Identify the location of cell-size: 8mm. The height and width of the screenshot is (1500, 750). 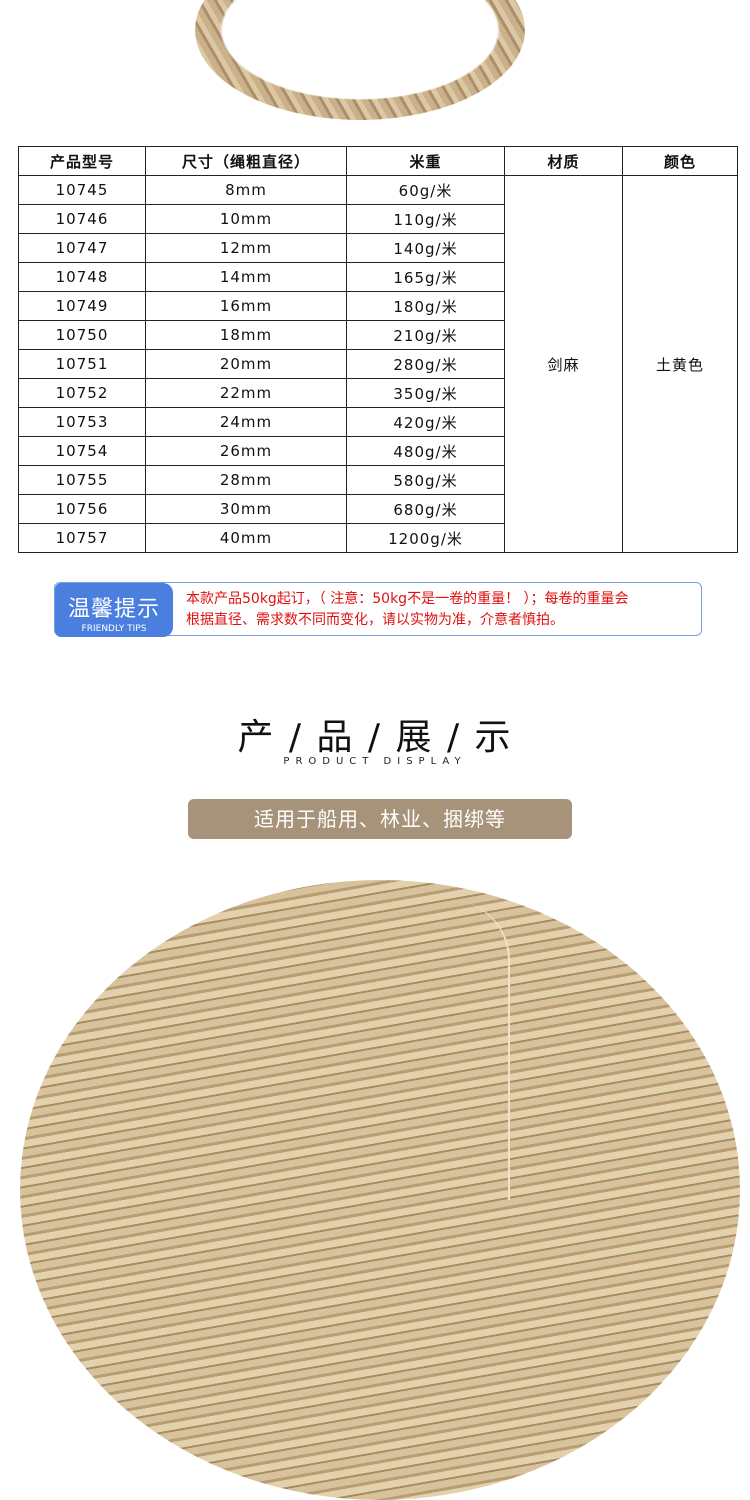
(246, 190).